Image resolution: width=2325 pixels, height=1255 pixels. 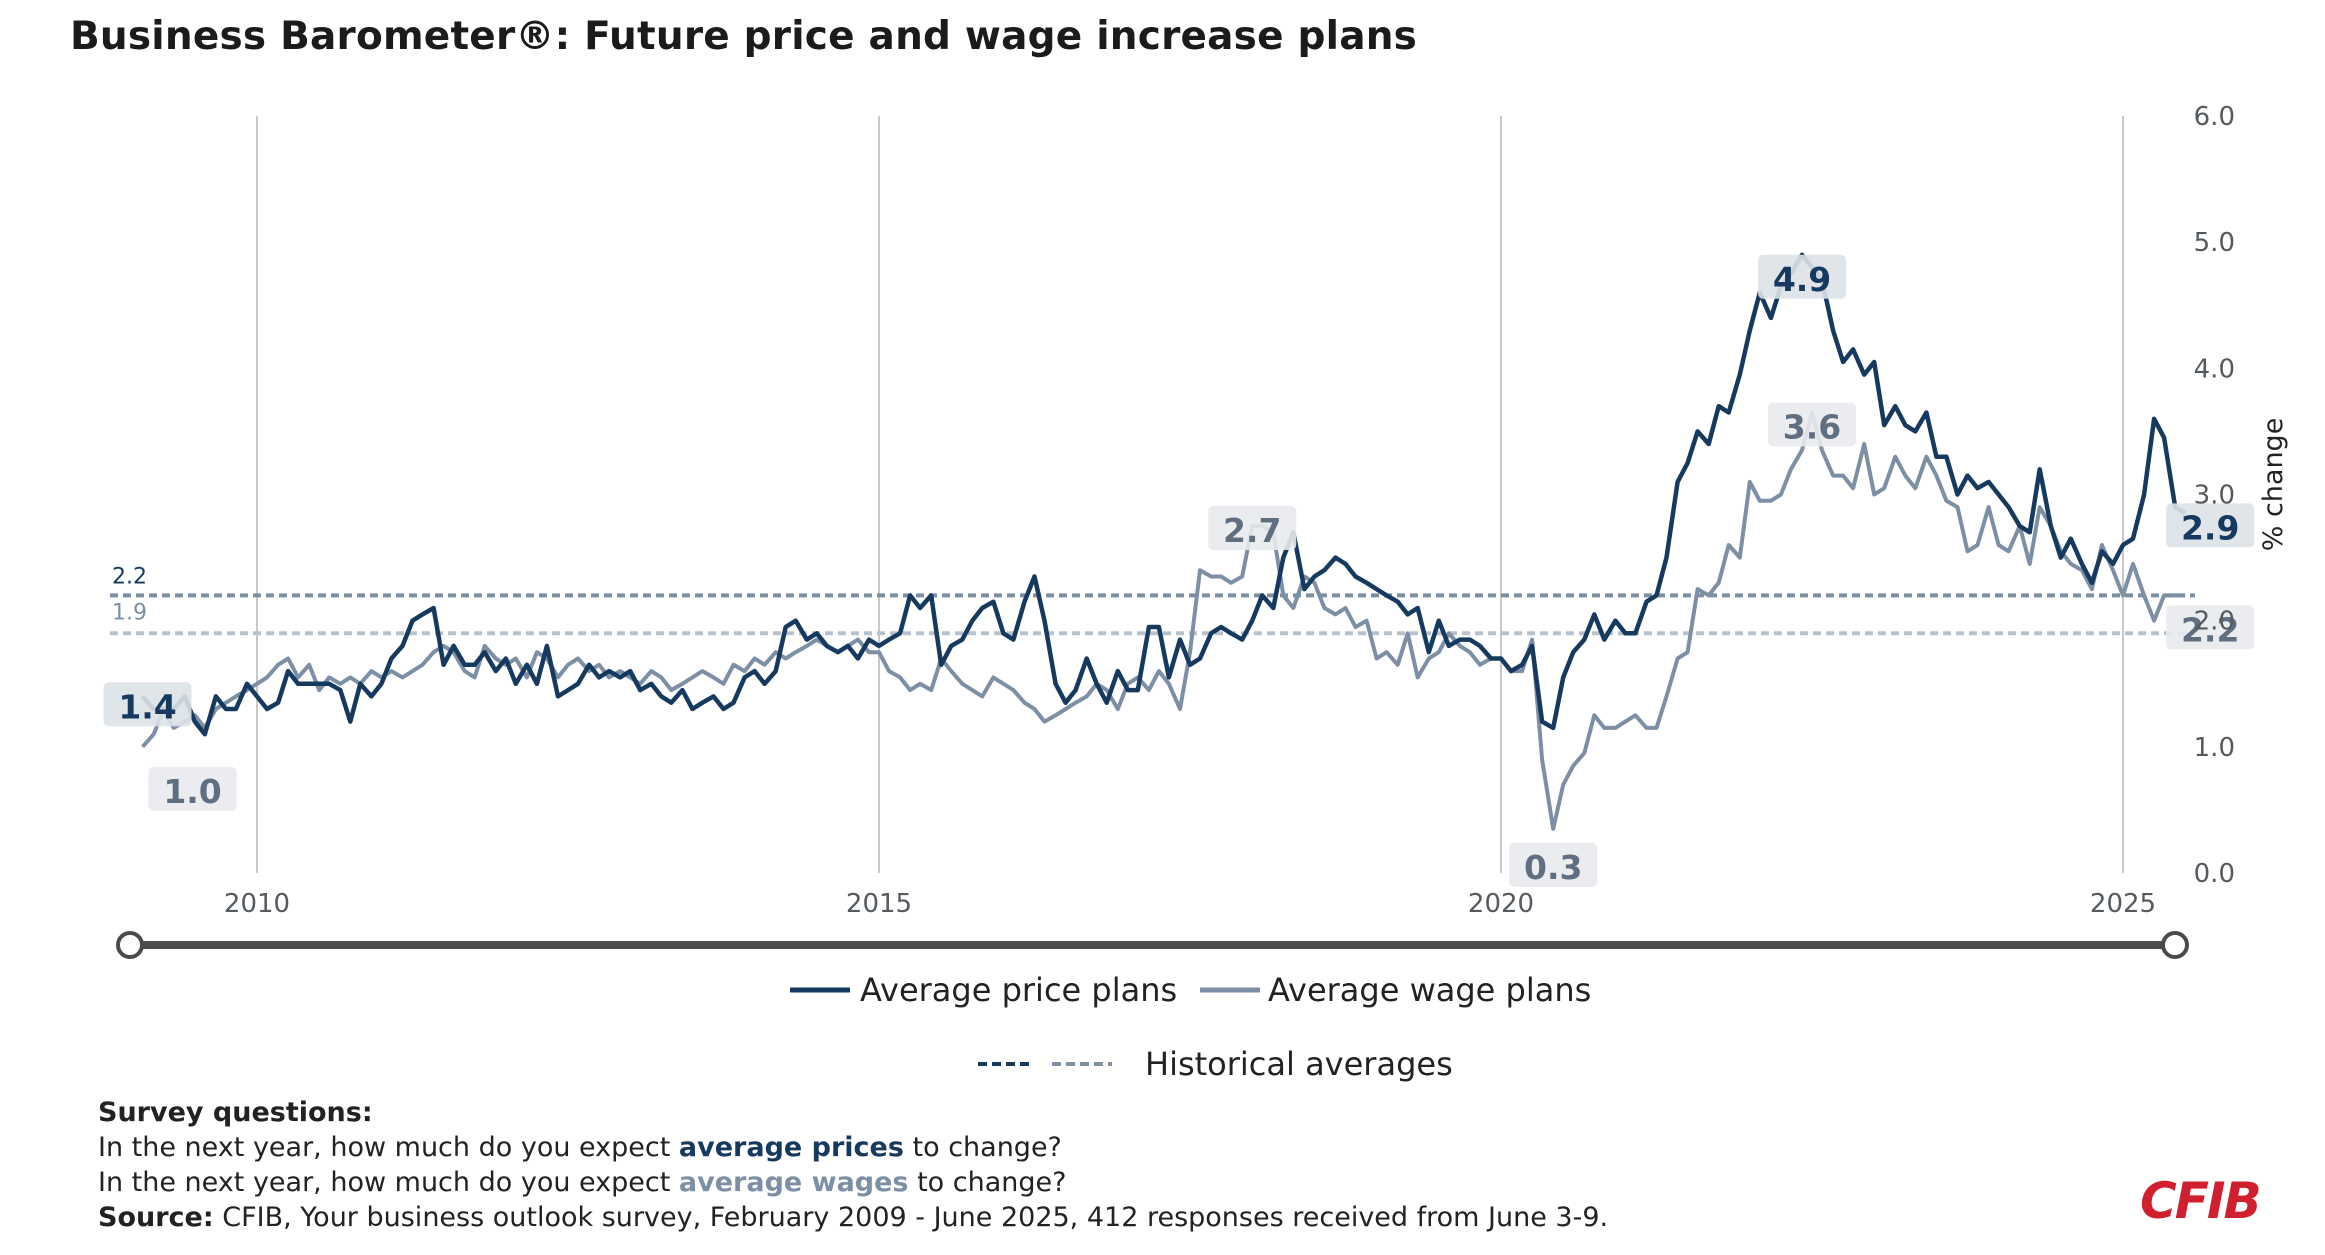 I want to click on legend-item-historical: Historical averages, so click(x=1215, y=1064).